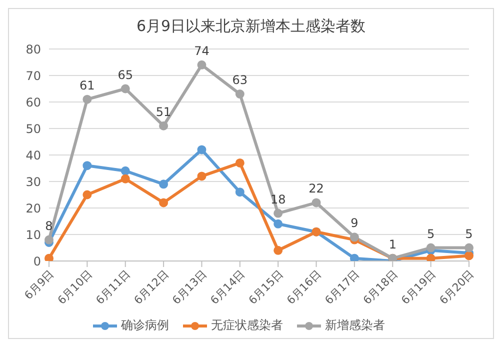 The height and width of the screenshot is (345, 500). What do you see at coordinates (278, 199) in the screenshot?
I see `data-label: 18` at bounding box center [278, 199].